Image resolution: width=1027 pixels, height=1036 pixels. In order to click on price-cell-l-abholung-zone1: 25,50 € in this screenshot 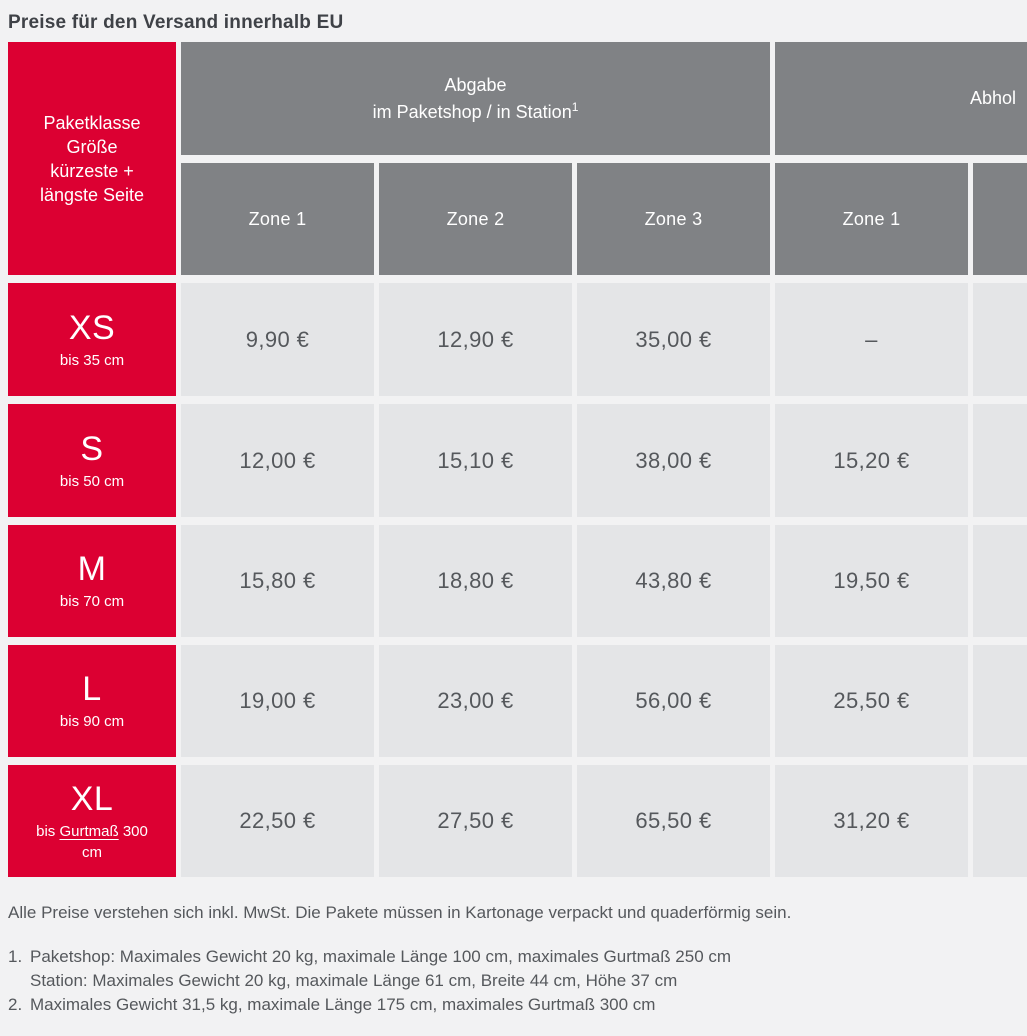, I will do `click(871, 701)`.